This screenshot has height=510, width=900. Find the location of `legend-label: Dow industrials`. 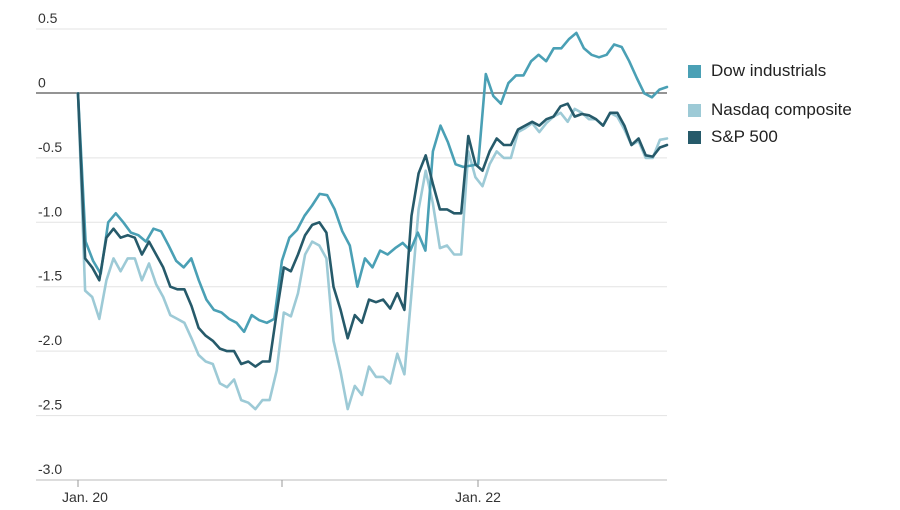

legend-label: Dow industrials is located at coordinates (769, 70).